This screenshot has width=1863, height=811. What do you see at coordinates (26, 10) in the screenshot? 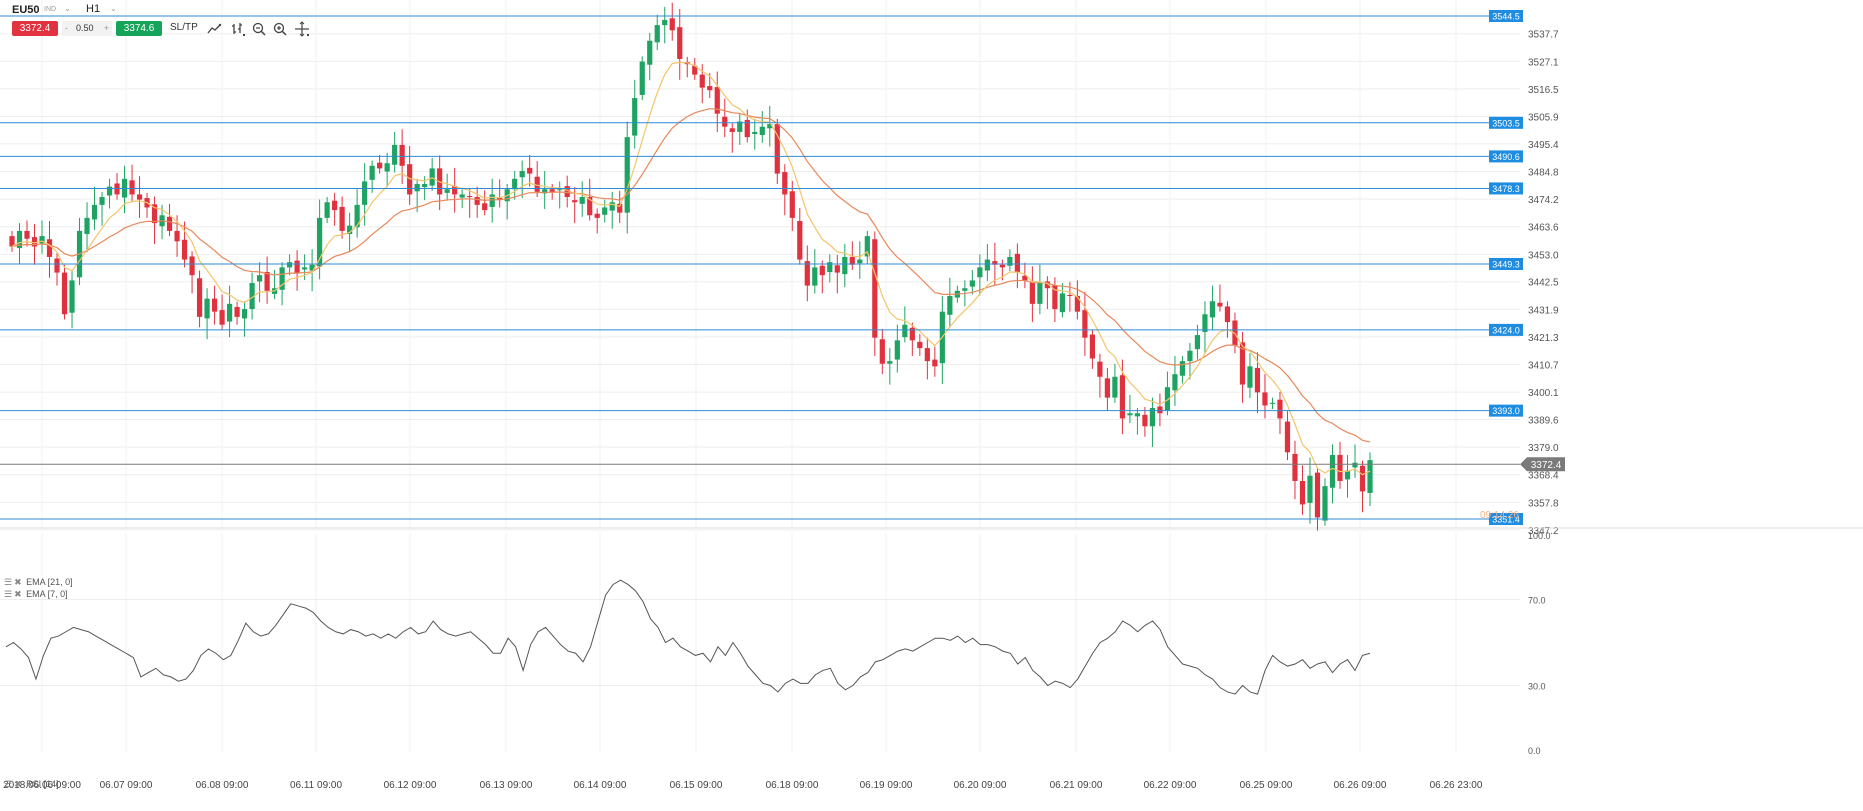
I see `symbol-label: EU50` at bounding box center [26, 10].